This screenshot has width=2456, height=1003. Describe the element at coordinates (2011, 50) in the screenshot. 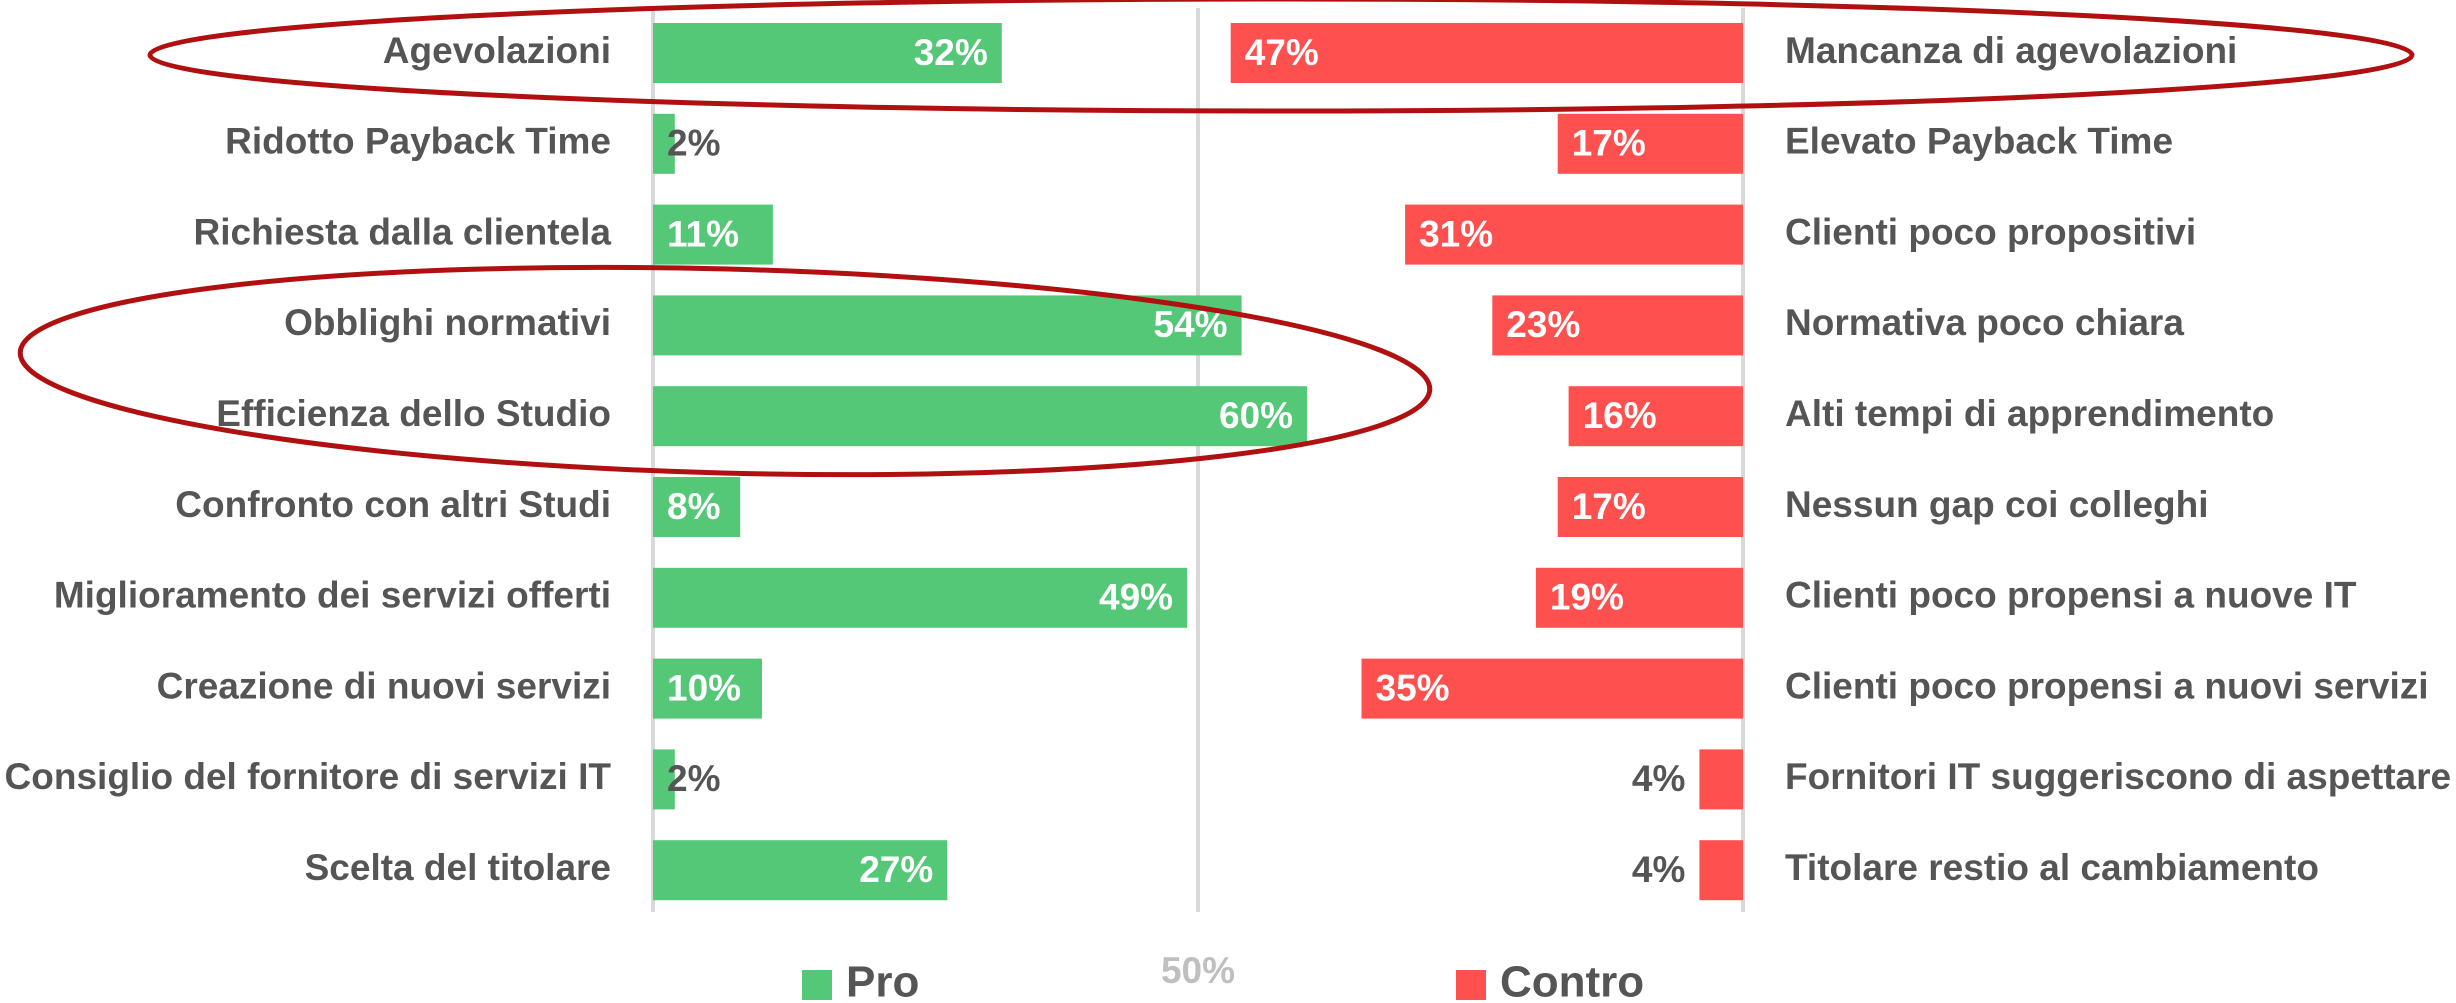

I see `category-label: Mancanza di agevolazioni` at that location.